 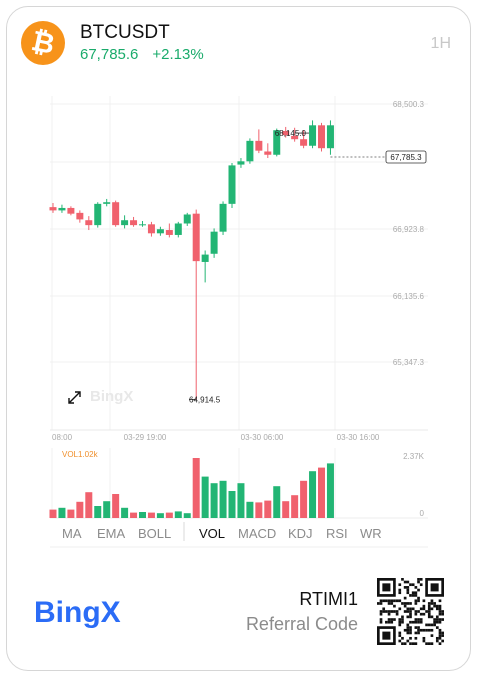 I want to click on low-price-label: 64,914.5, so click(x=205, y=399).